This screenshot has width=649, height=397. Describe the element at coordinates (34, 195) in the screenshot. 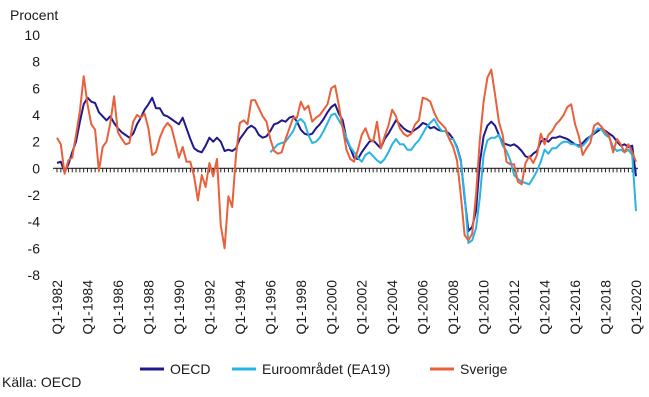

I see `y-tick-label: -2` at that location.